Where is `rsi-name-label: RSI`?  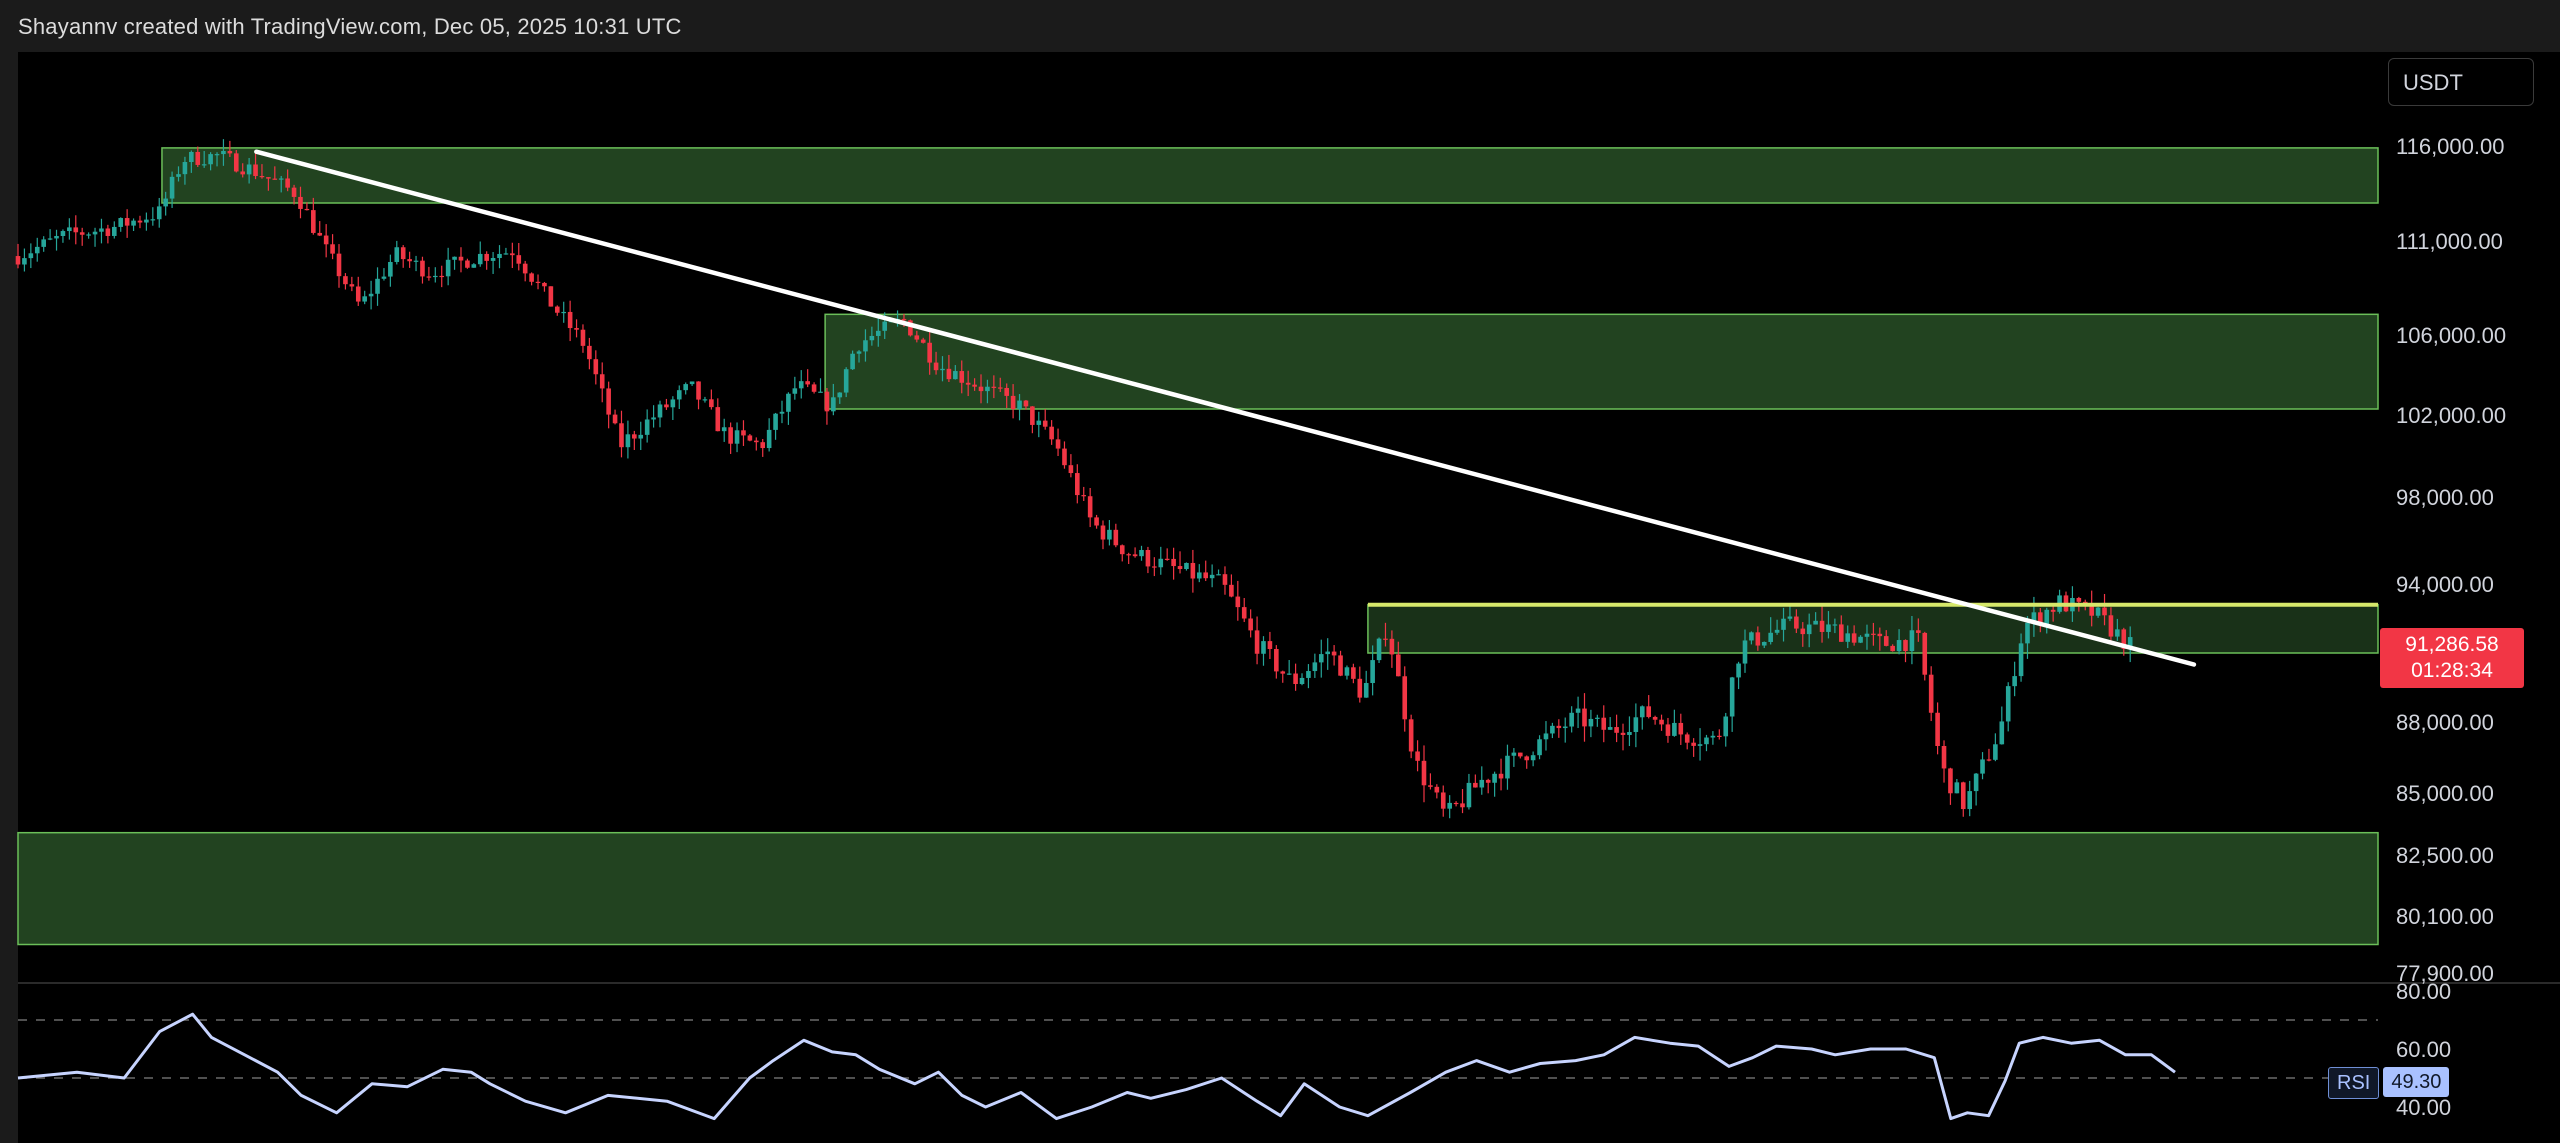
rsi-name-label: RSI is located at coordinates (2354, 1083).